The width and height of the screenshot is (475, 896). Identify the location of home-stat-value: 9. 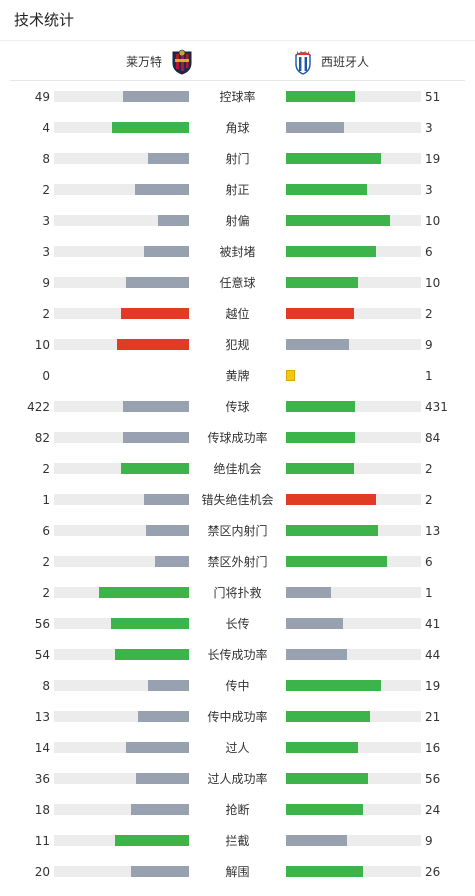
(46, 283).